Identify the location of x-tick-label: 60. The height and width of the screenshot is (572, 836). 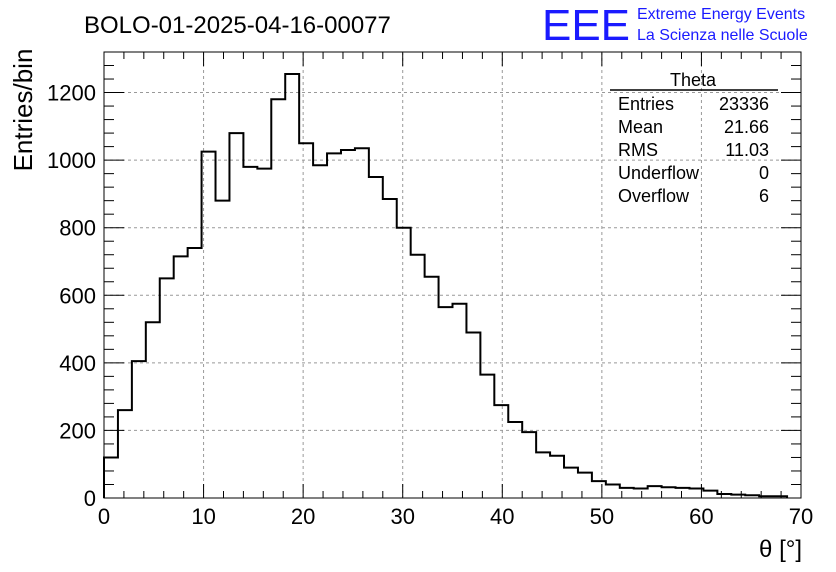
(701, 516).